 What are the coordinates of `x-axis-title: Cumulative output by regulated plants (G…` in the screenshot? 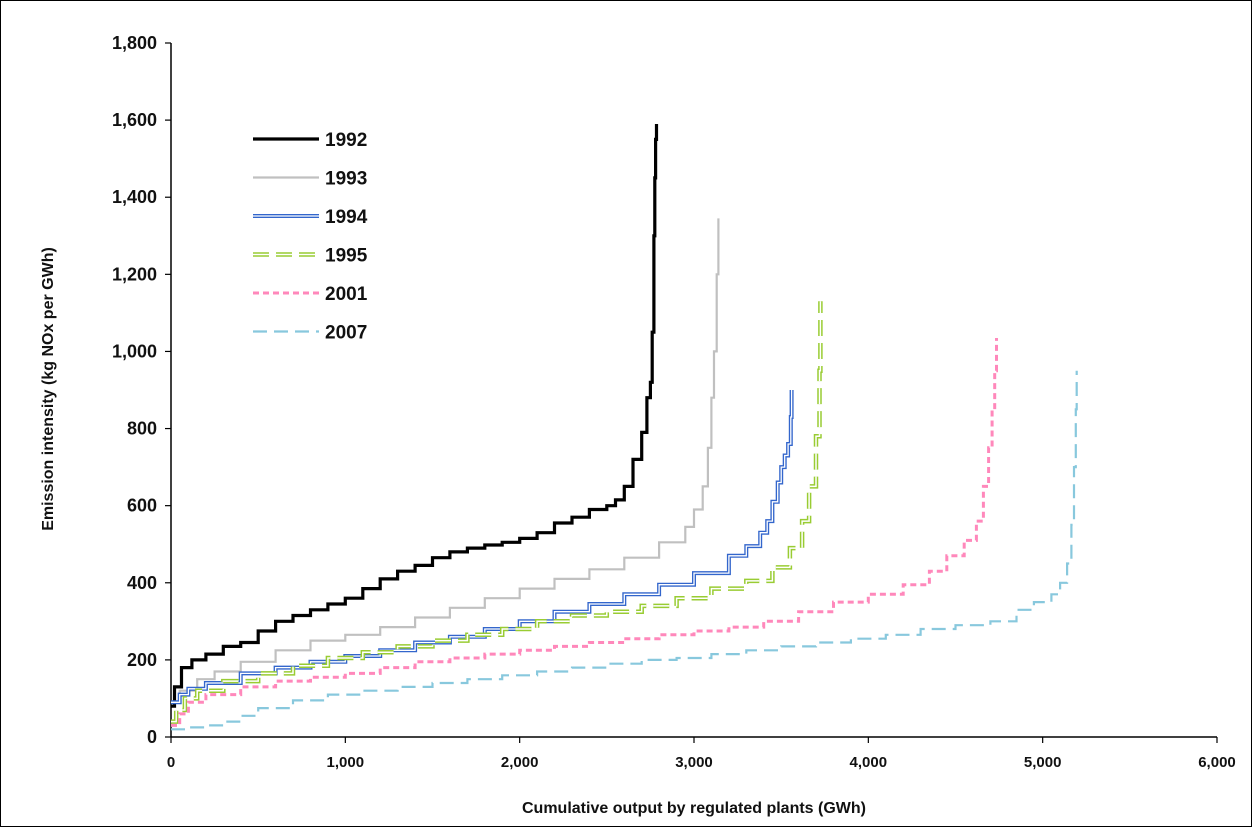 It's located at (694, 808).